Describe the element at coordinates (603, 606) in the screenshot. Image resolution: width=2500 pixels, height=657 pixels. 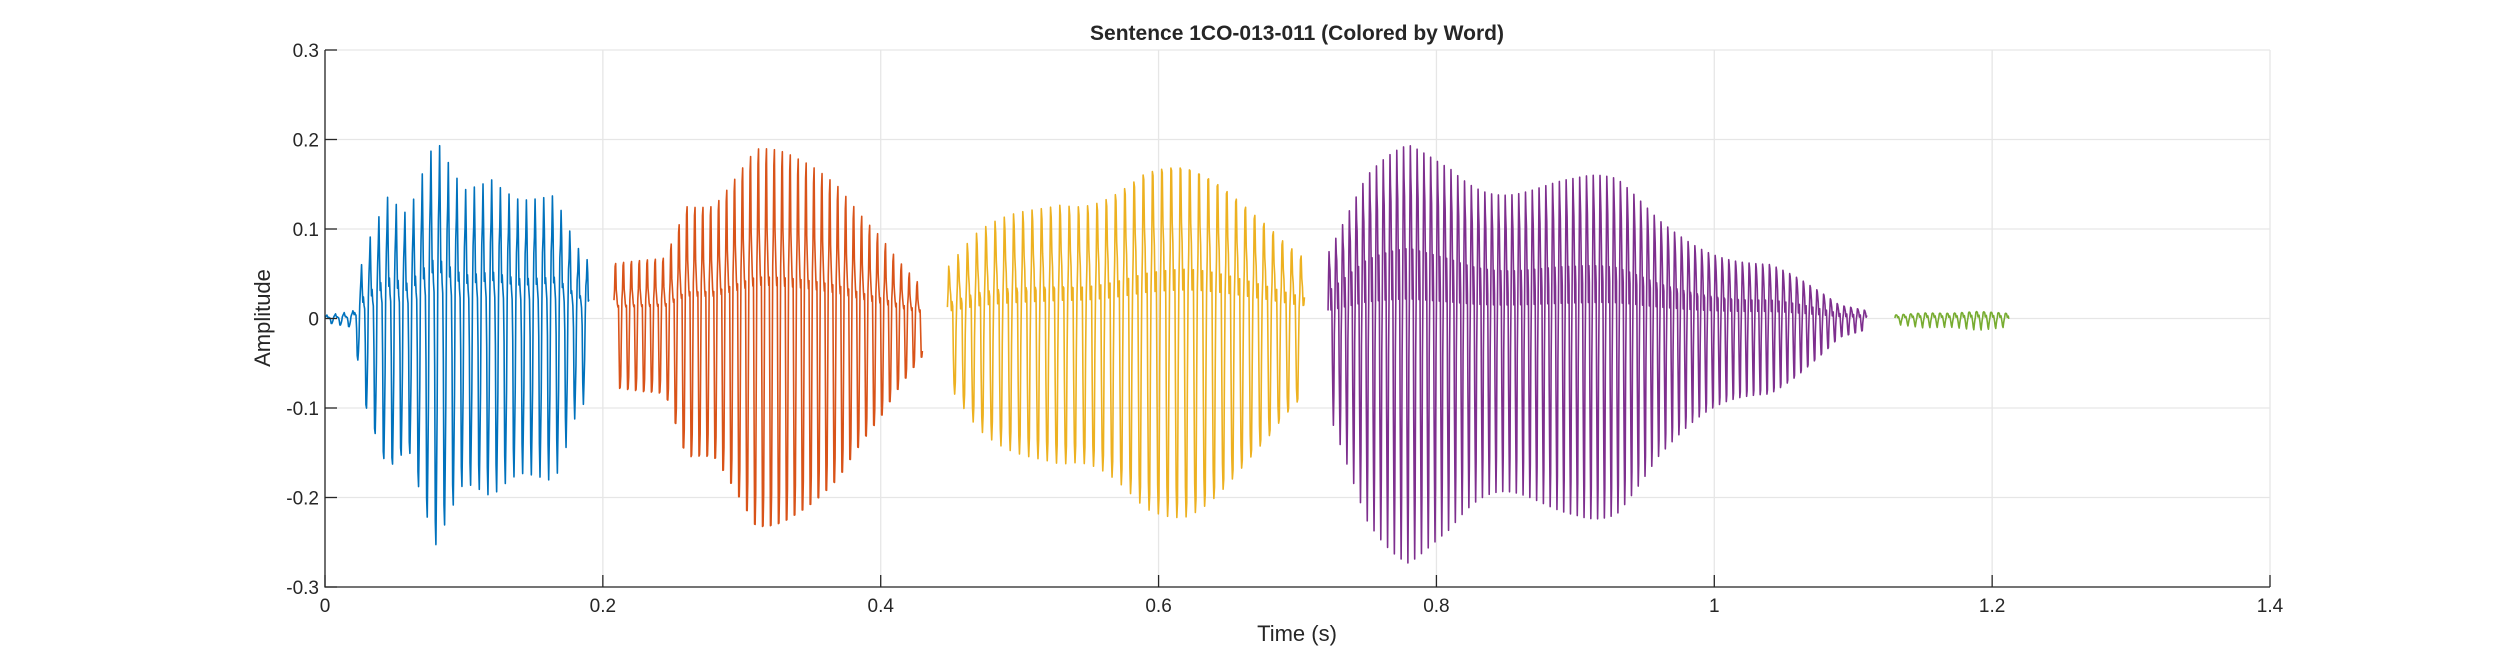
I see `x-tick-label: 0.2` at that location.